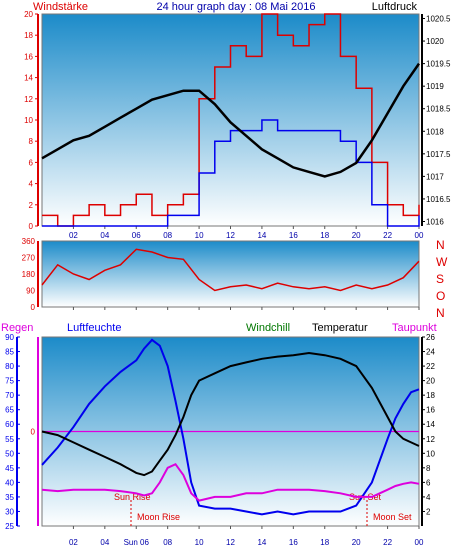 The width and height of the screenshot is (470, 555). What do you see at coordinates (438, 64) in the screenshot?
I see `pressure-tick-label: 1019.5` at bounding box center [438, 64].